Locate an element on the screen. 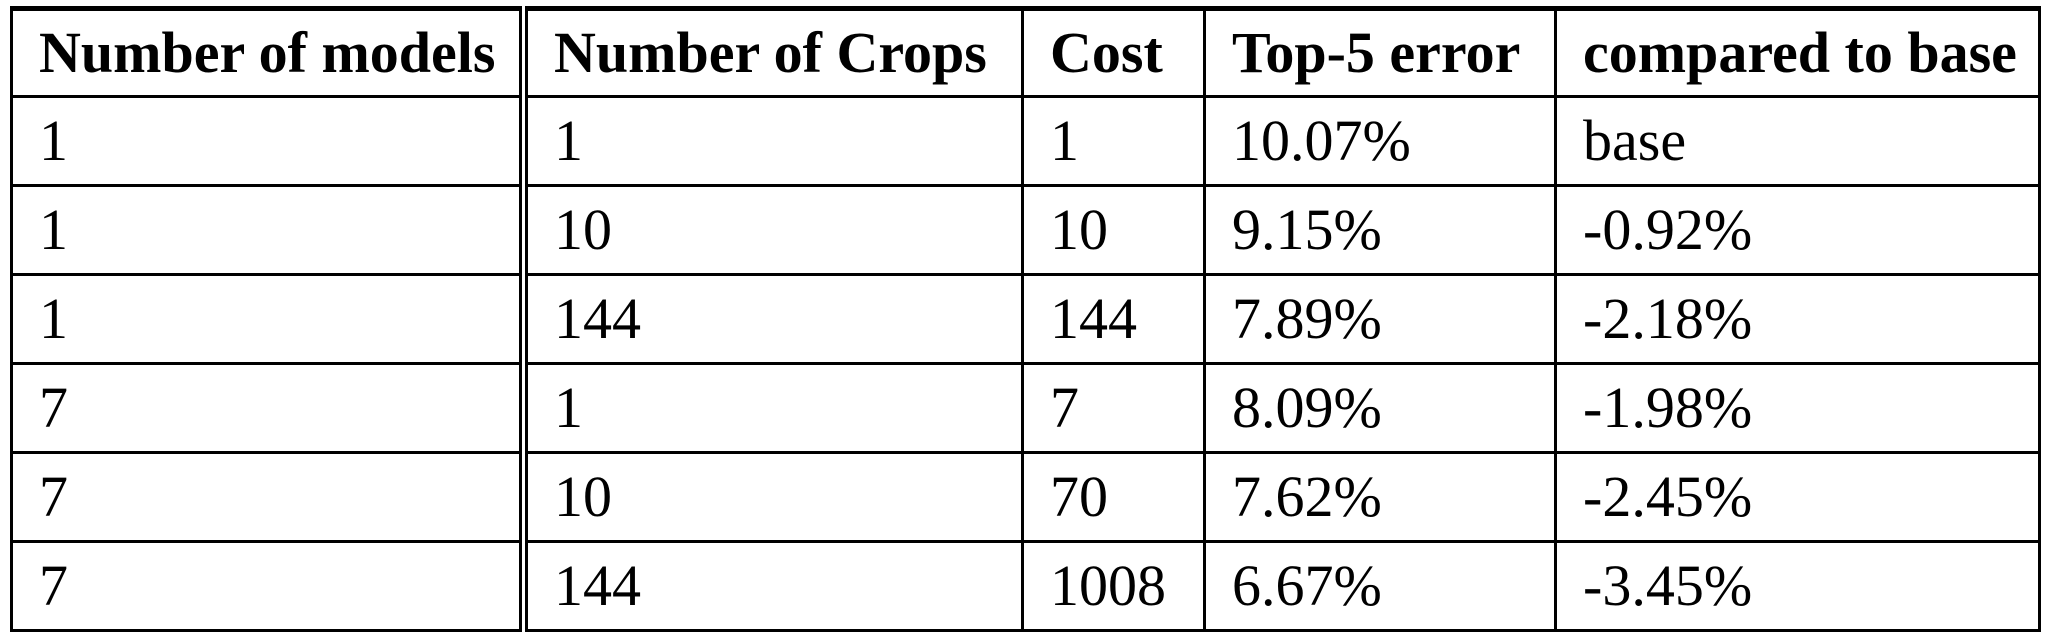  table-row: 1 1 1 10.07% base is located at coordinates (1025, 141).